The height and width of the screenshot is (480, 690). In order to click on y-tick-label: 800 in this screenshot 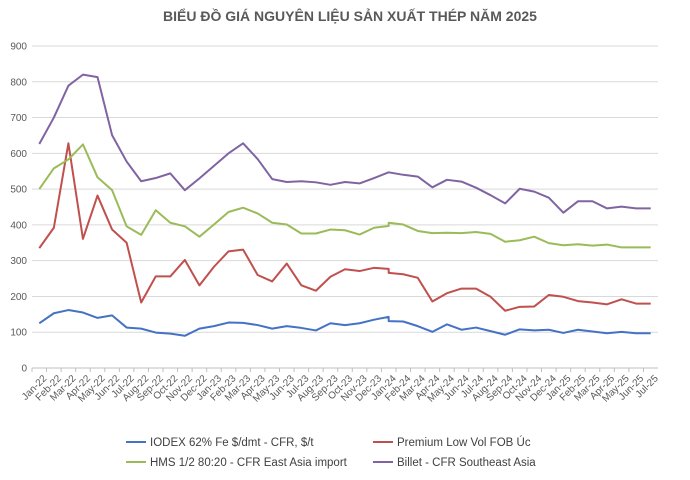, I will do `click(18, 82)`.